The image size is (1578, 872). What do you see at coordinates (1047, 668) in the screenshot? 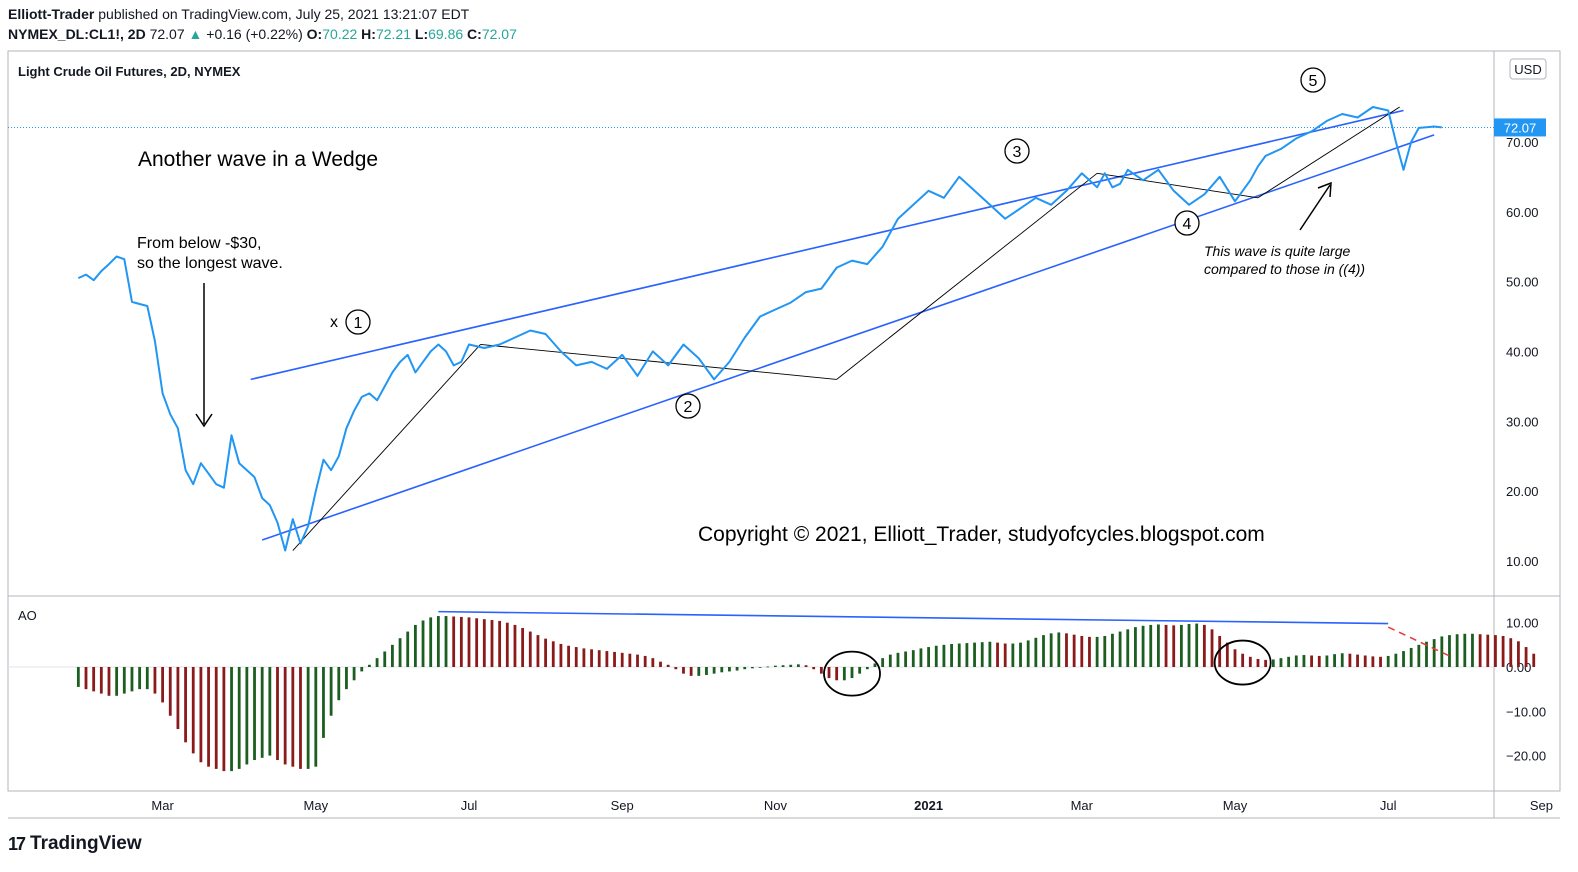
I see `ao-circle-highlights` at bounding box center [1047, 668].